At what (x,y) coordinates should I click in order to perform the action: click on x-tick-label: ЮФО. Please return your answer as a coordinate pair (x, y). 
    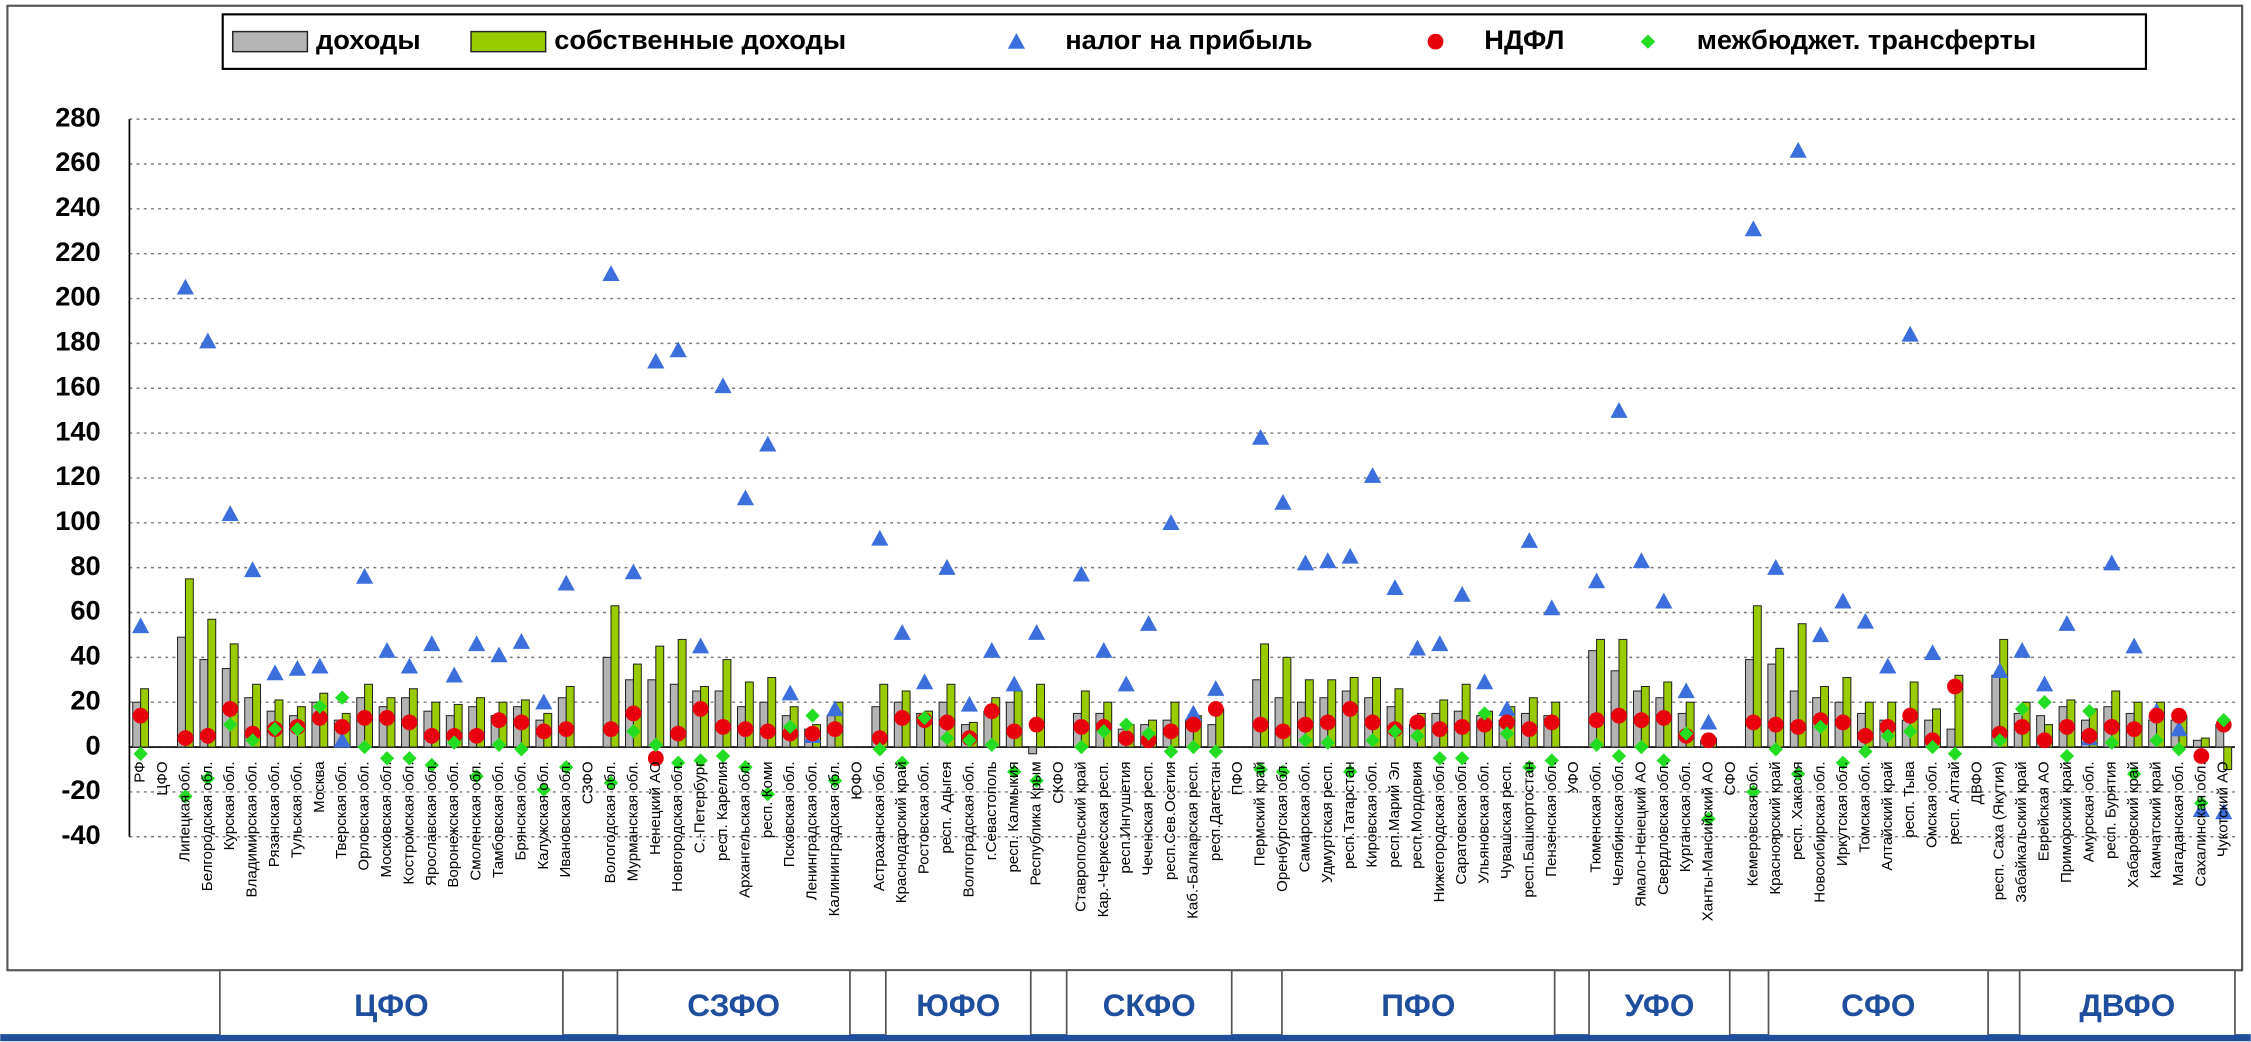
    Looking at the image, I should click on (856, 780).